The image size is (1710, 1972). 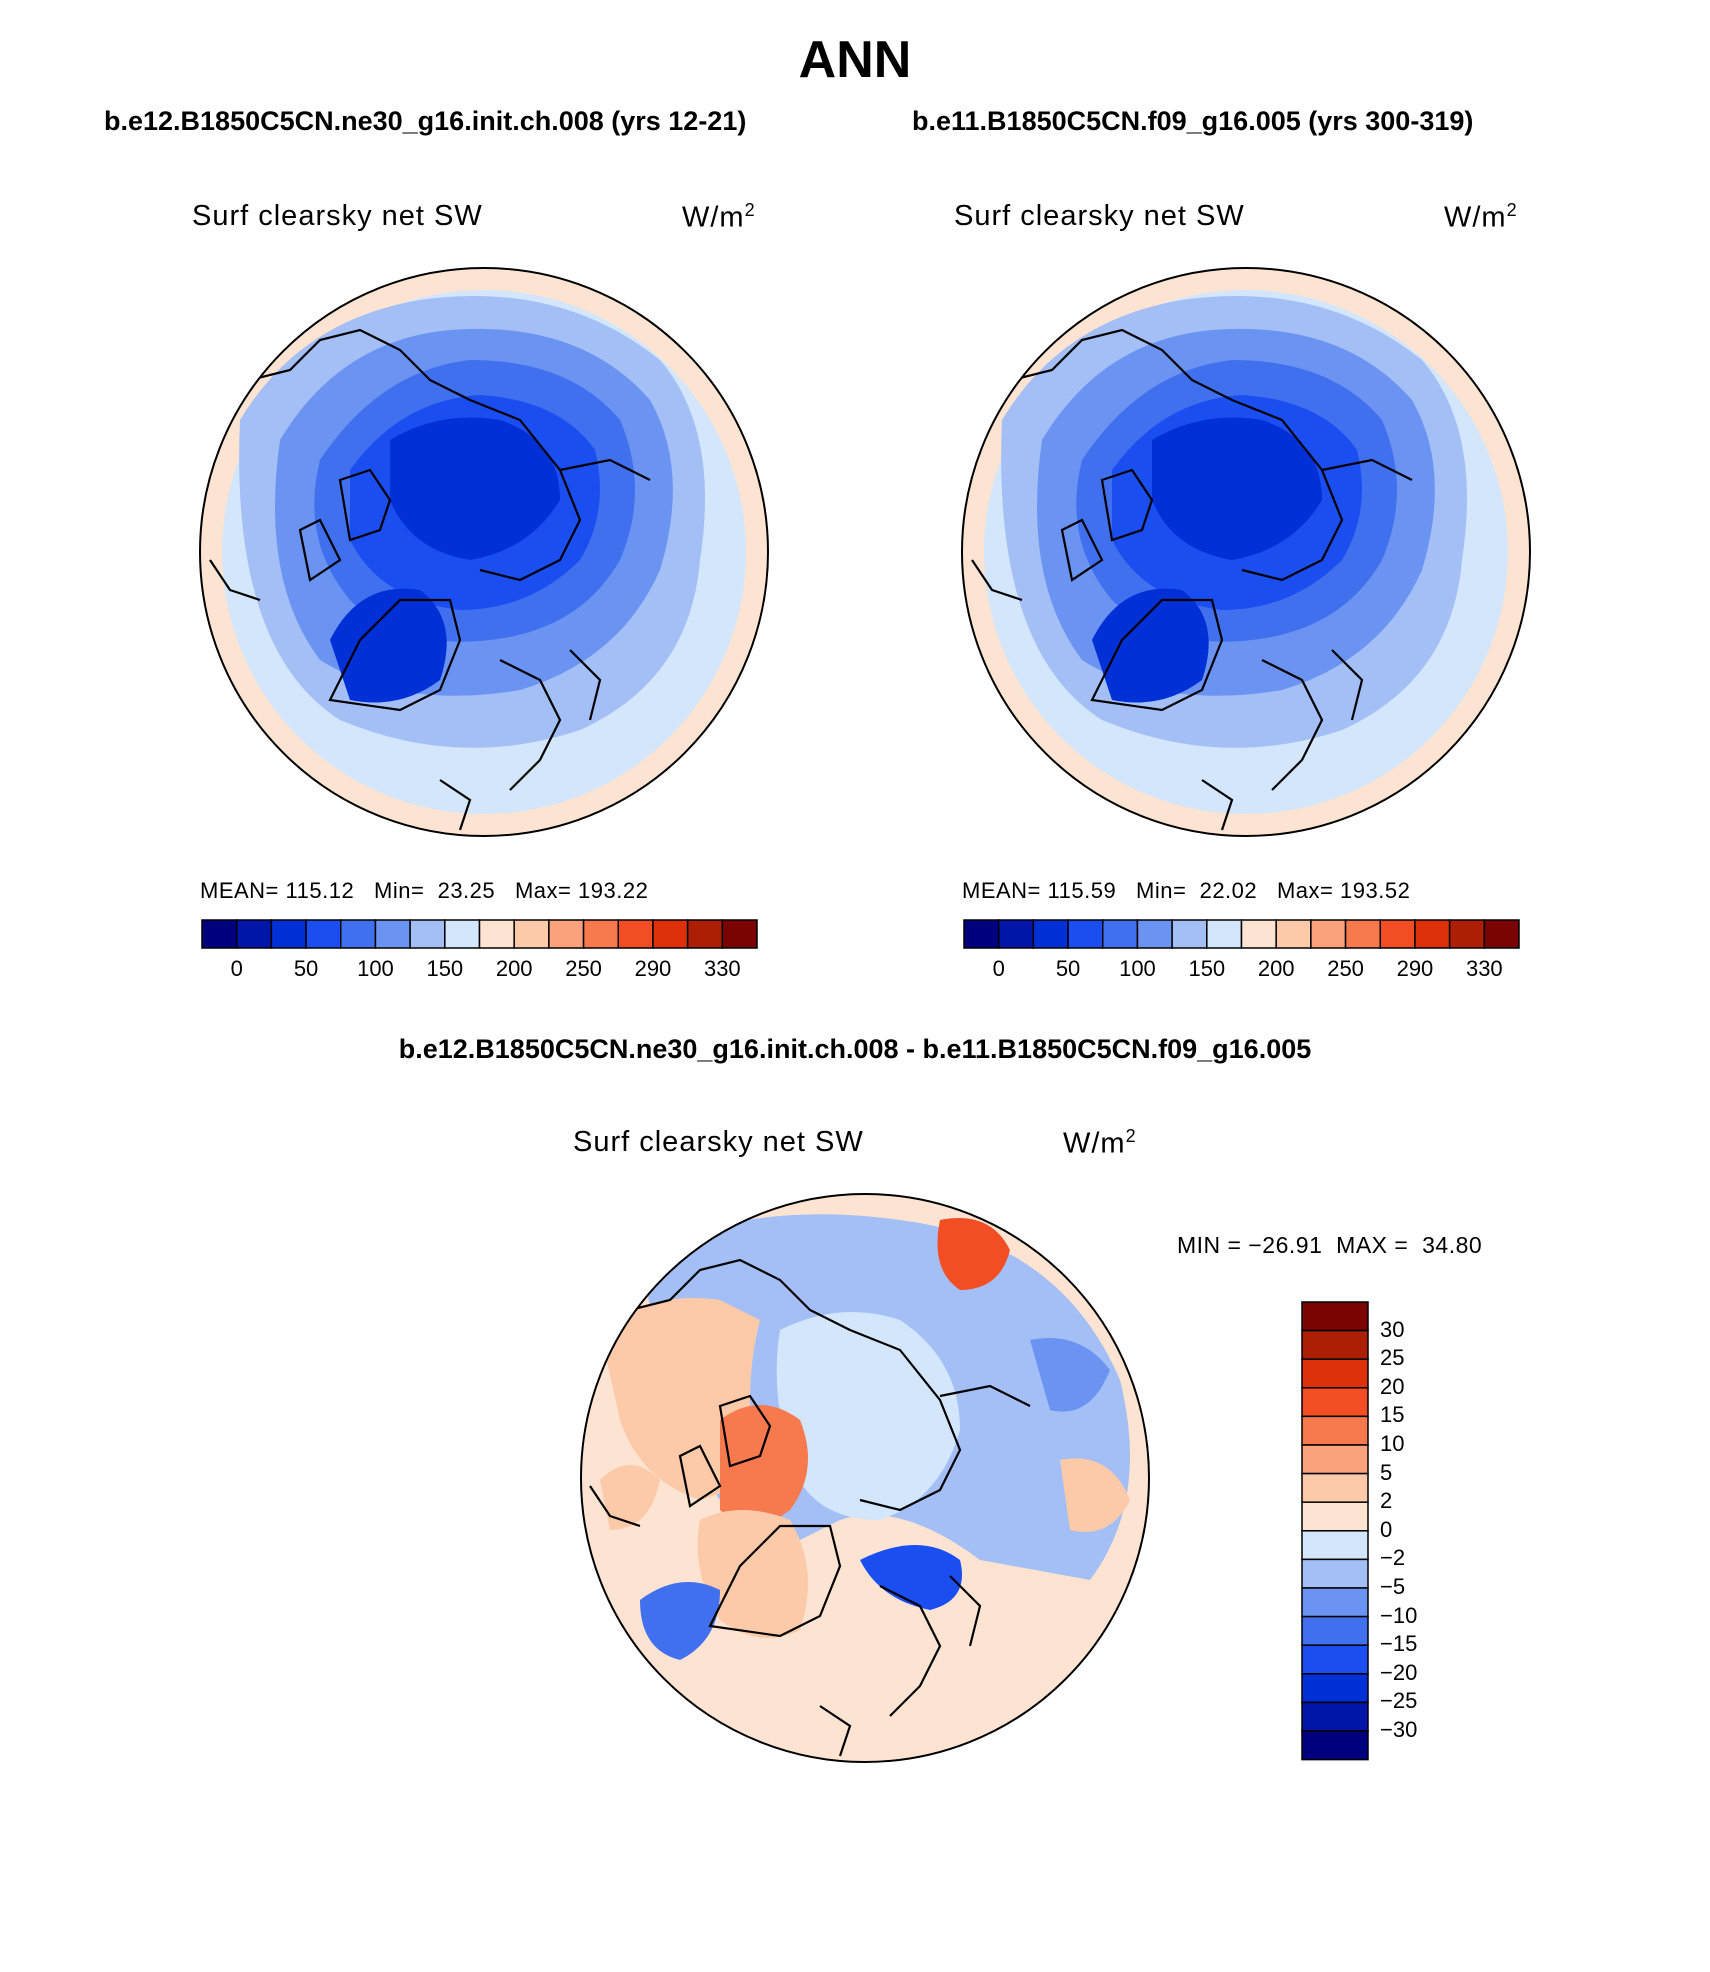 What do you see at coordinates (1399, 1701) in the screenshot?
I see `difference-colorbar-tick-13: −25` at bounding box center [1399, 1701].